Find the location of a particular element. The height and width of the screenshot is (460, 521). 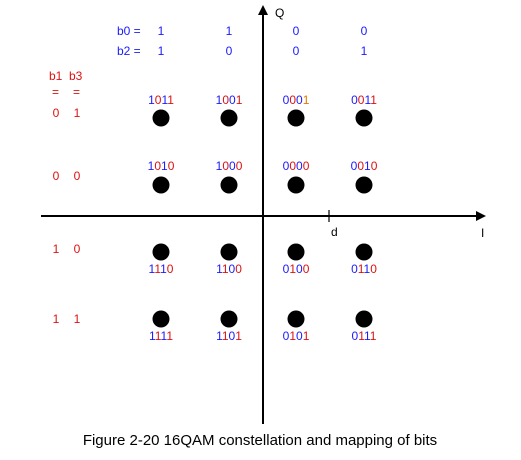

b3-equals: = is located at coordinates (76, 92).